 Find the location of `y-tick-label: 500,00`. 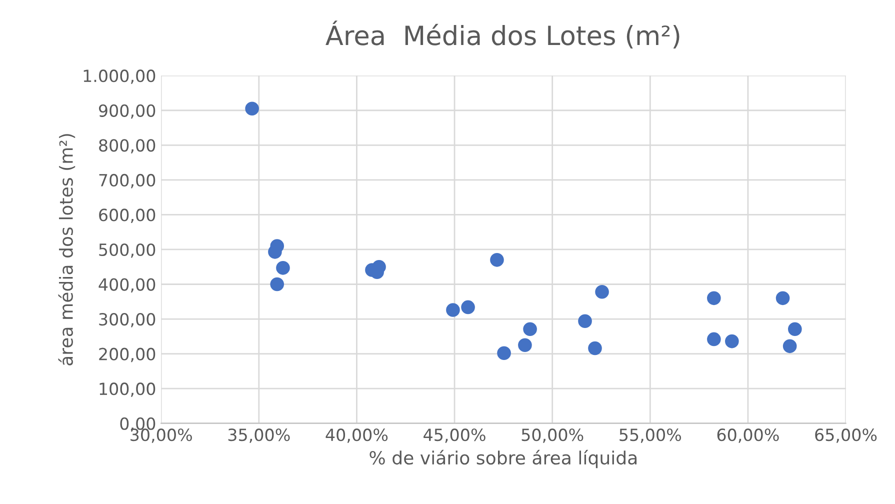

y-tick-label: 500,00 is located at coordinates (127, 250).